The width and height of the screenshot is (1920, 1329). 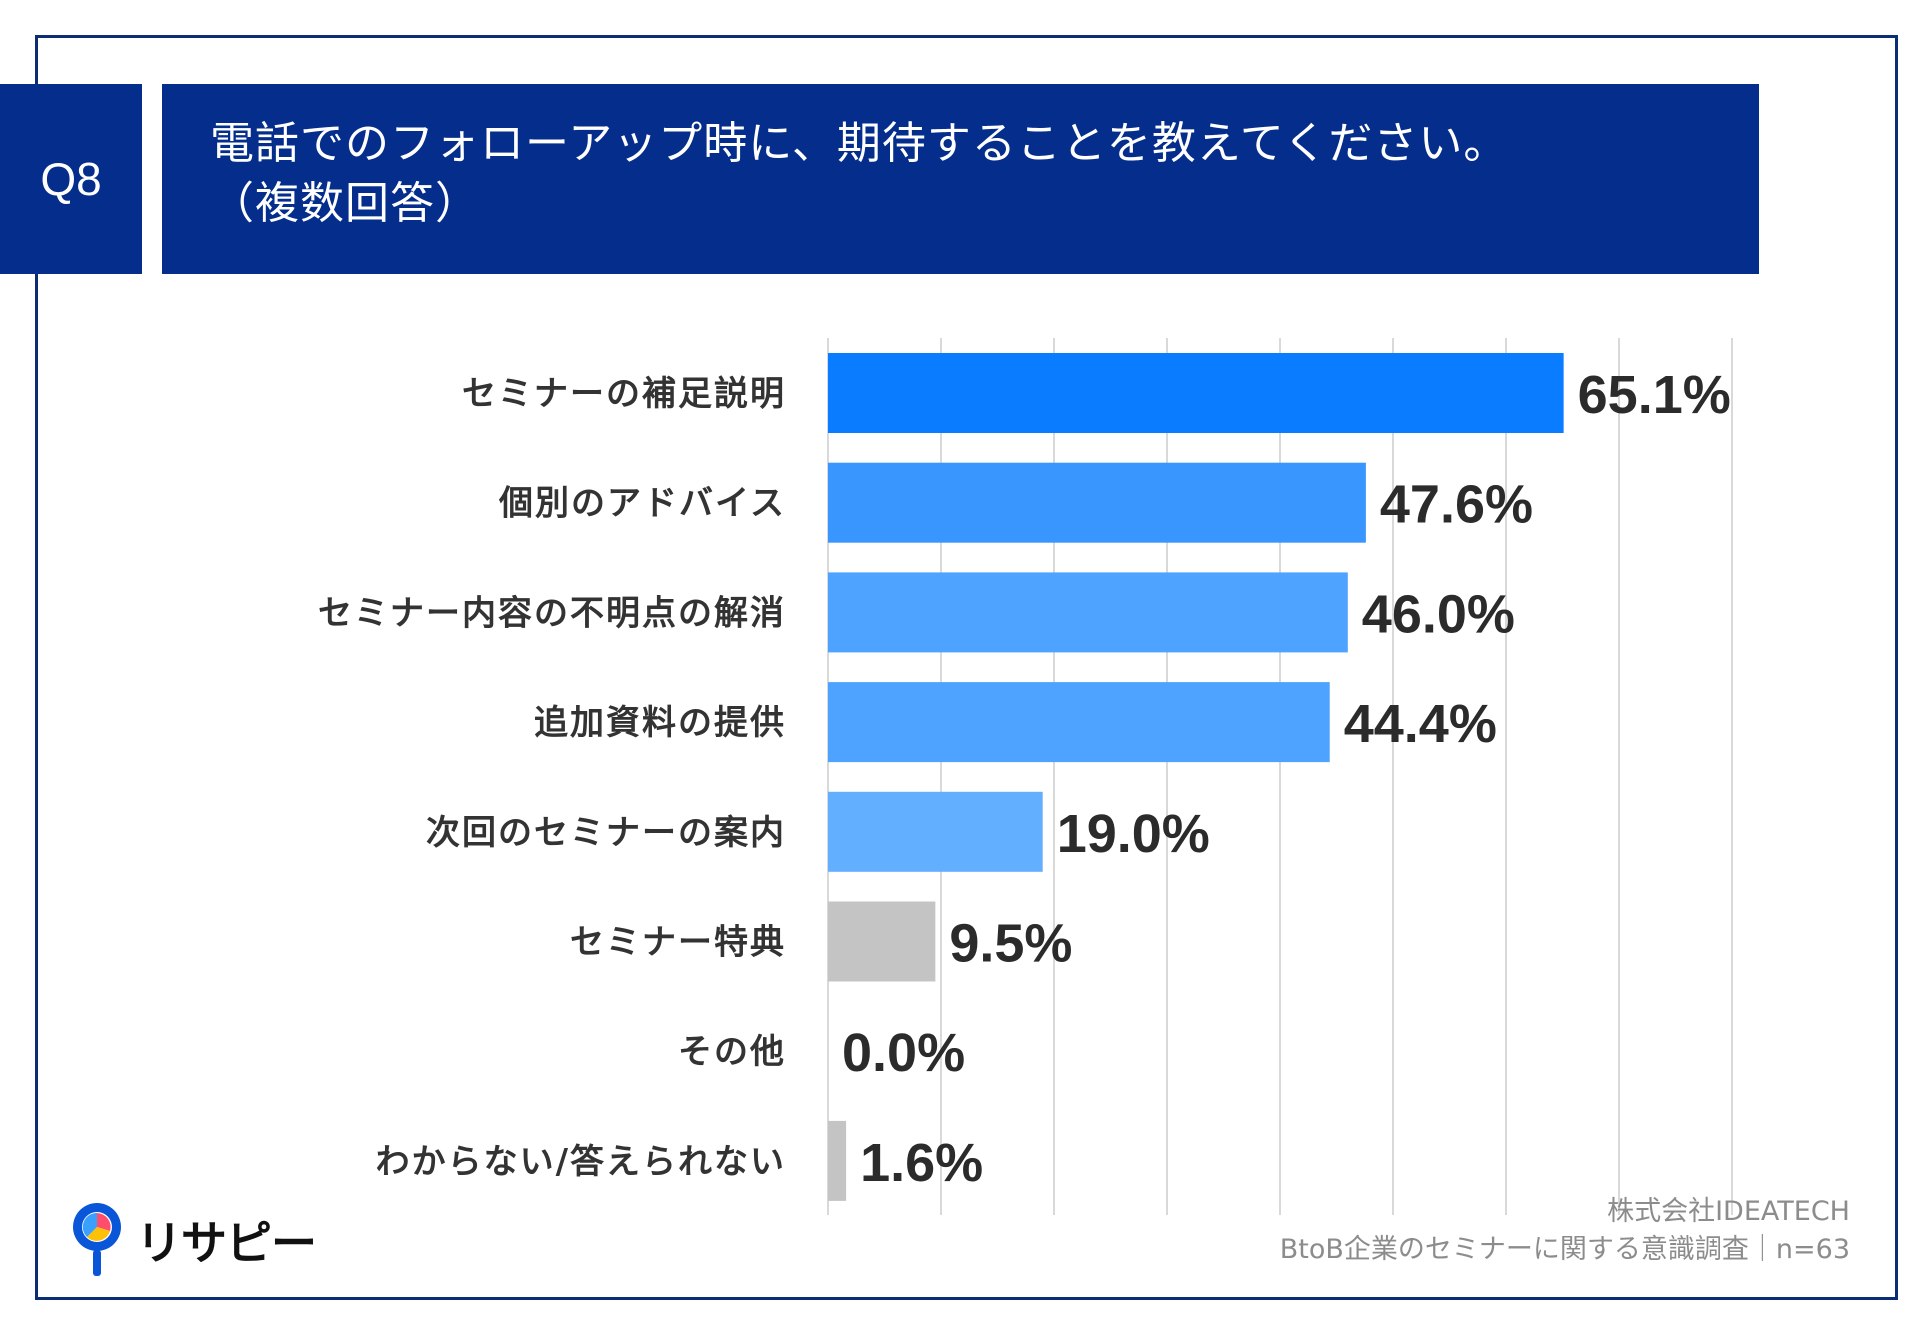 What do you see at coordinates (1728, 1211) in the screenshot?
I see `company-name: 株式会社IDEATECH` at bounding box center [1728, 1211].